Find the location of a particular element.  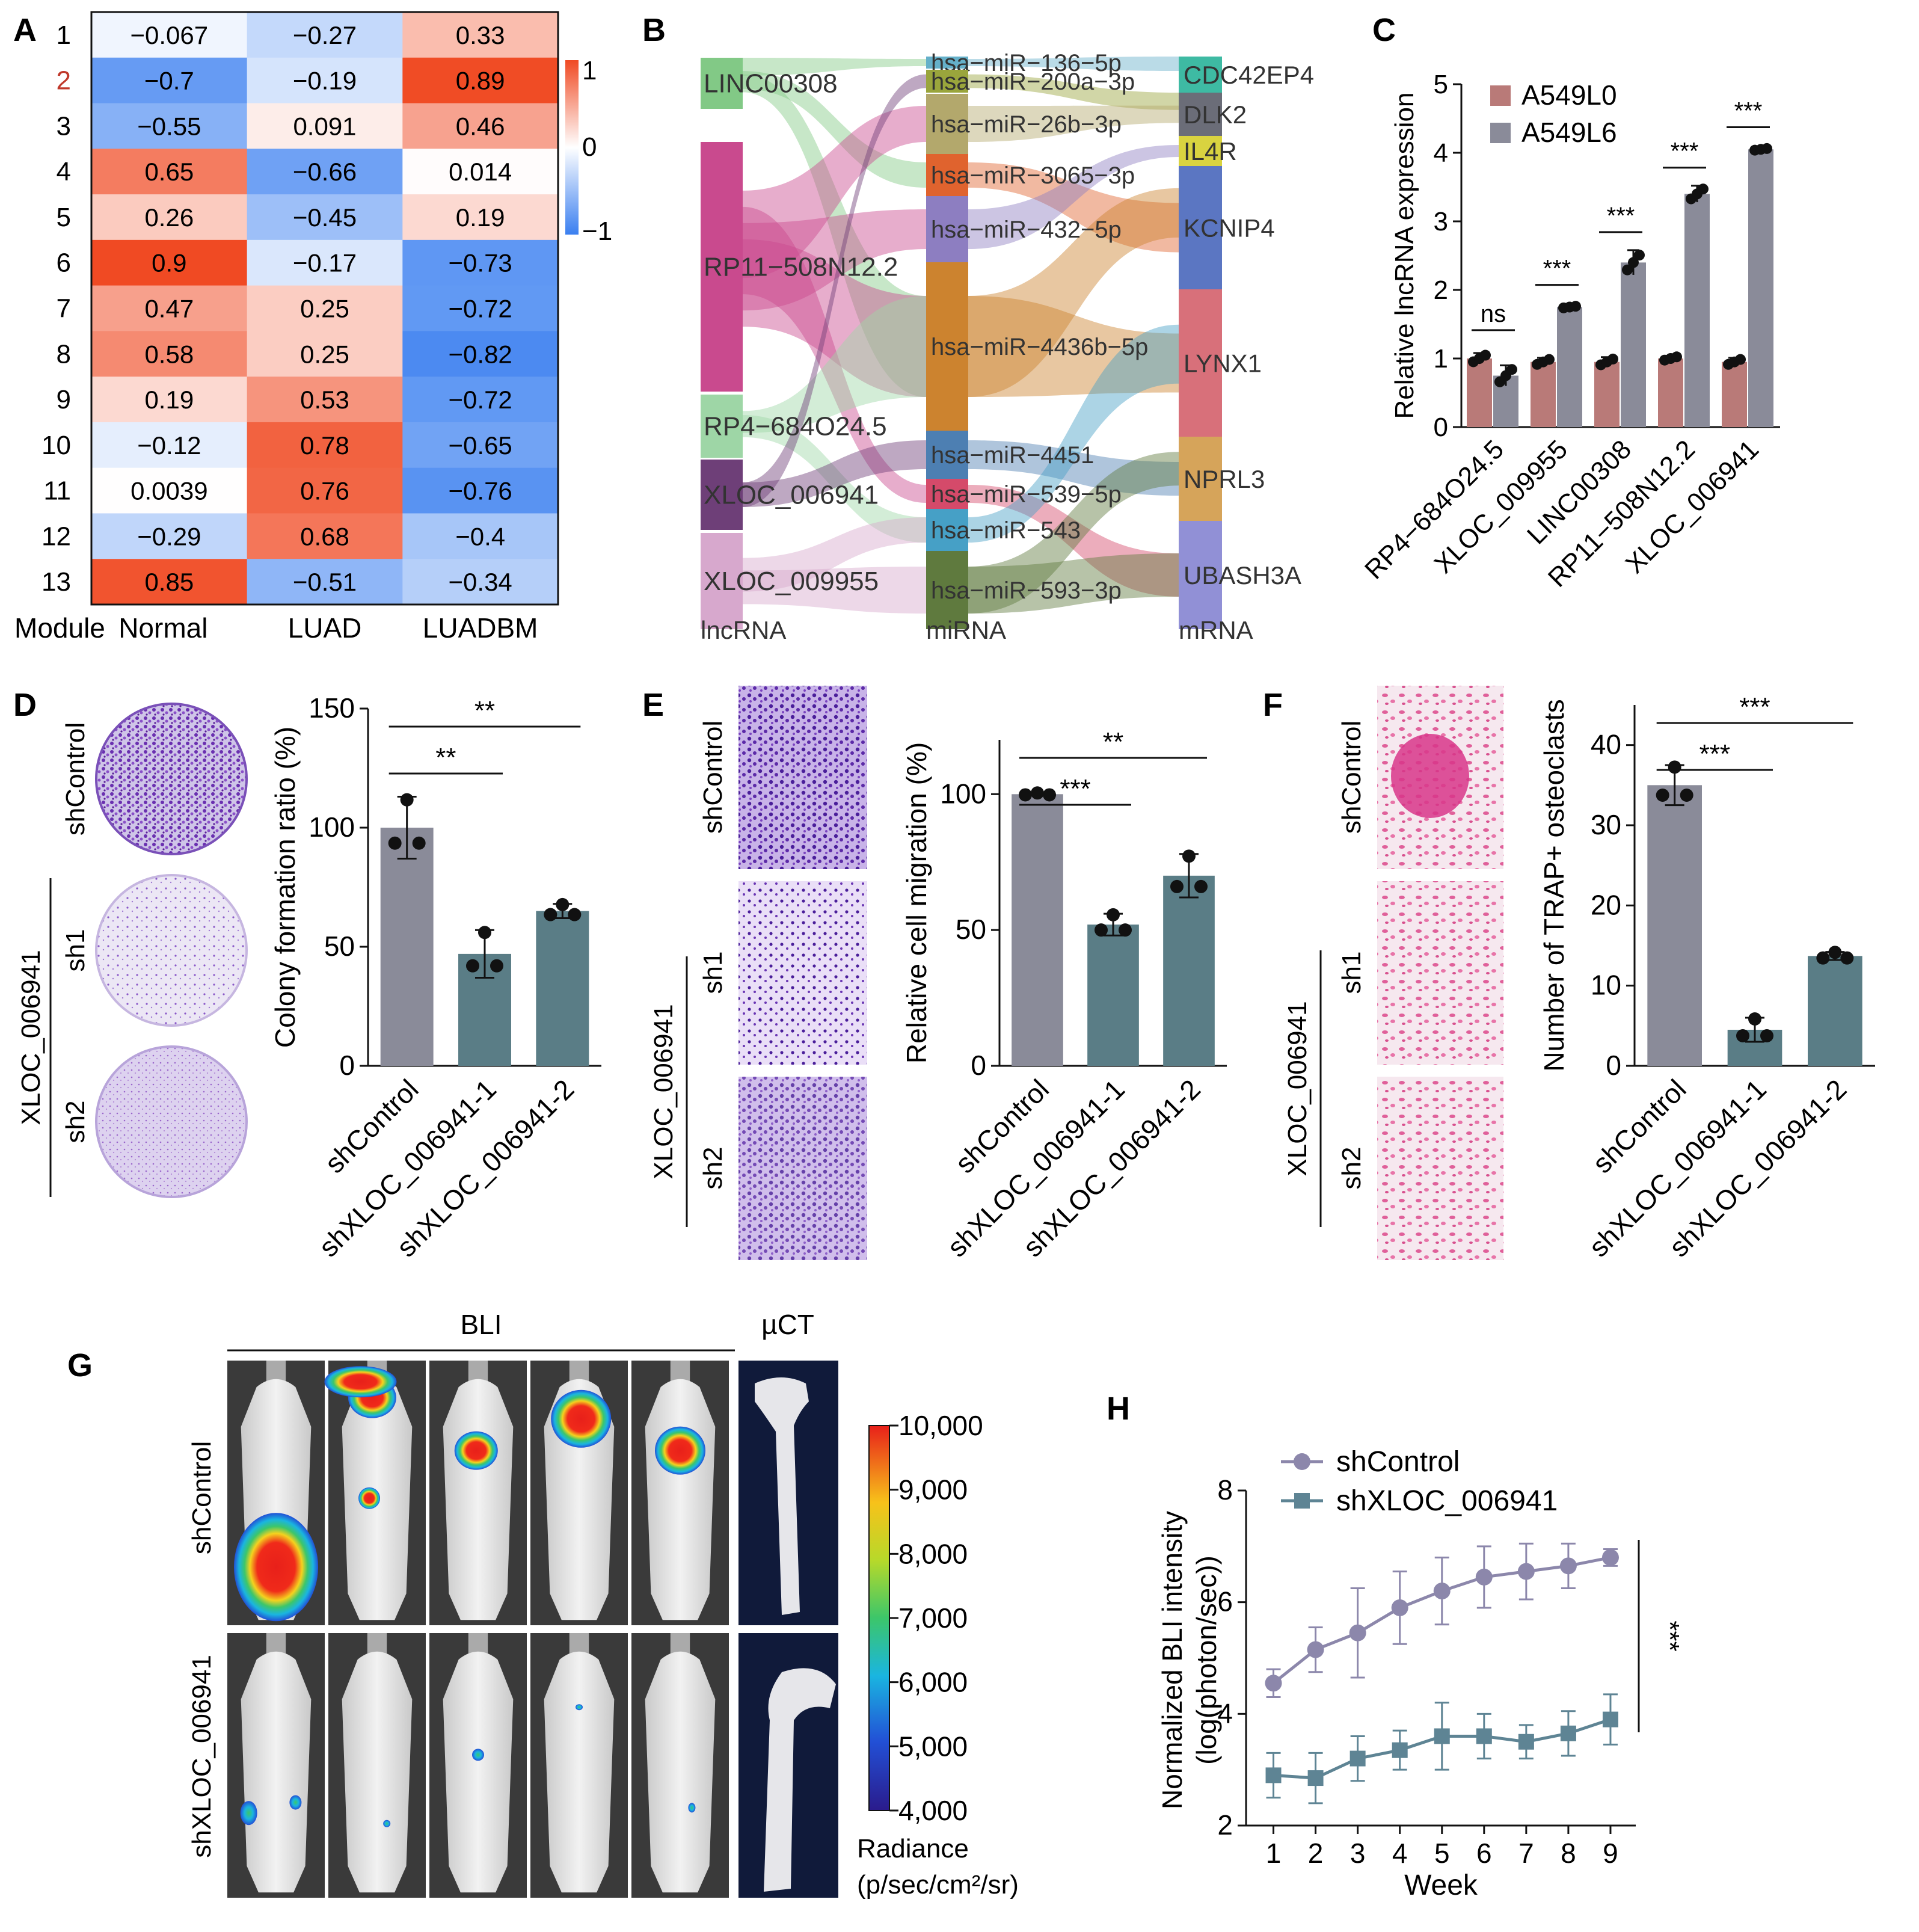

heatmap-cell-label: −0.73 is located at coordinates (480, 263).